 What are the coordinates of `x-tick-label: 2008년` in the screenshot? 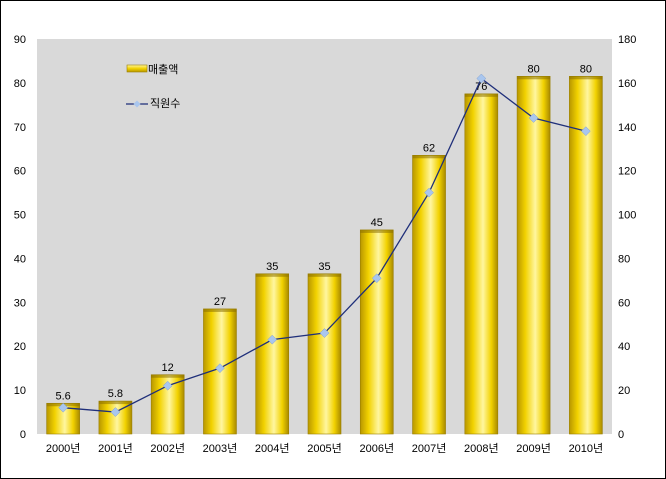 It's located at (481, 448).